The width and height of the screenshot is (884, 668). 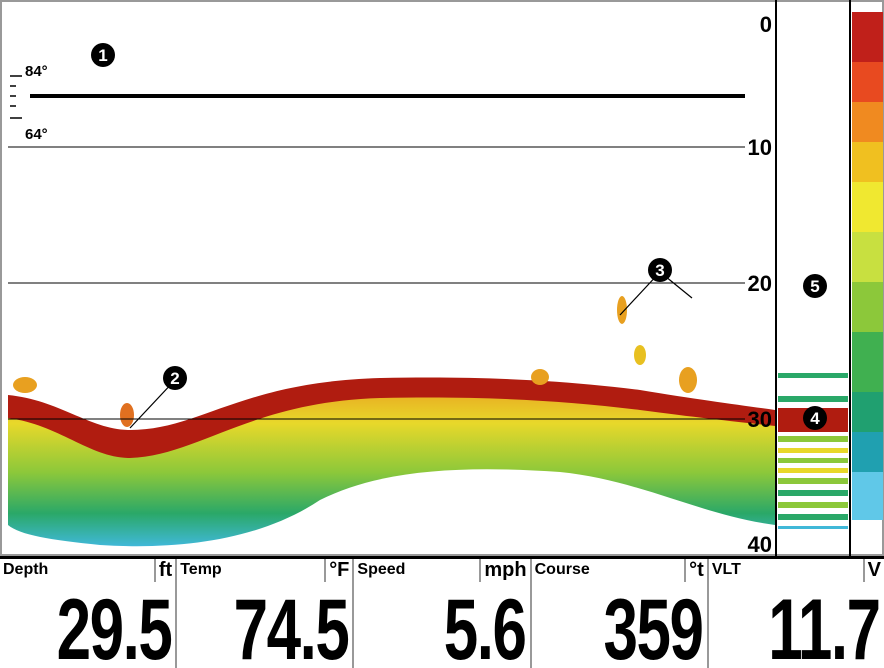 What do you see at coordinates (337, 570) in the screenshot?
I see `readout-unit: °F` at bounding box center [337, 570].